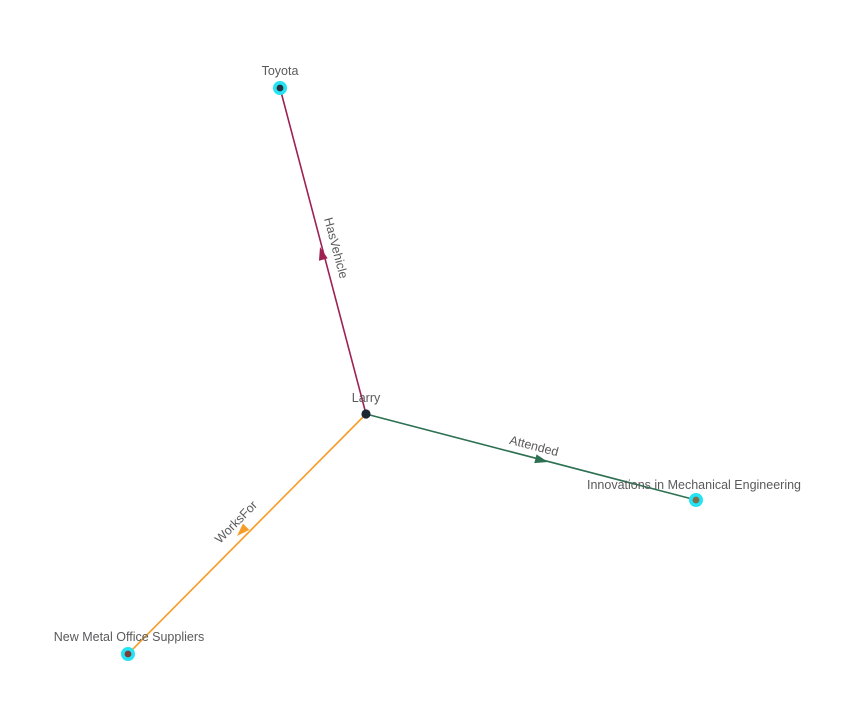 This screenshot has width=841, height=725. What do you see at coordinates (323, 254) in the screenshot?
I see `edge-hasvehicle-arrowhead-icon` at bounding box center [323, 254].